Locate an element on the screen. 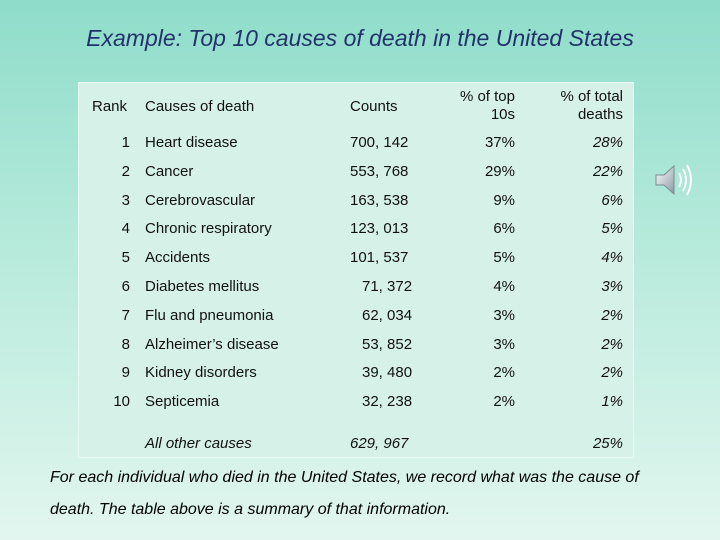 Image resolution: width=720 pixels, height=540 pixels. row-cause: Flu and pneumonia is located at coordinates (209, 316).